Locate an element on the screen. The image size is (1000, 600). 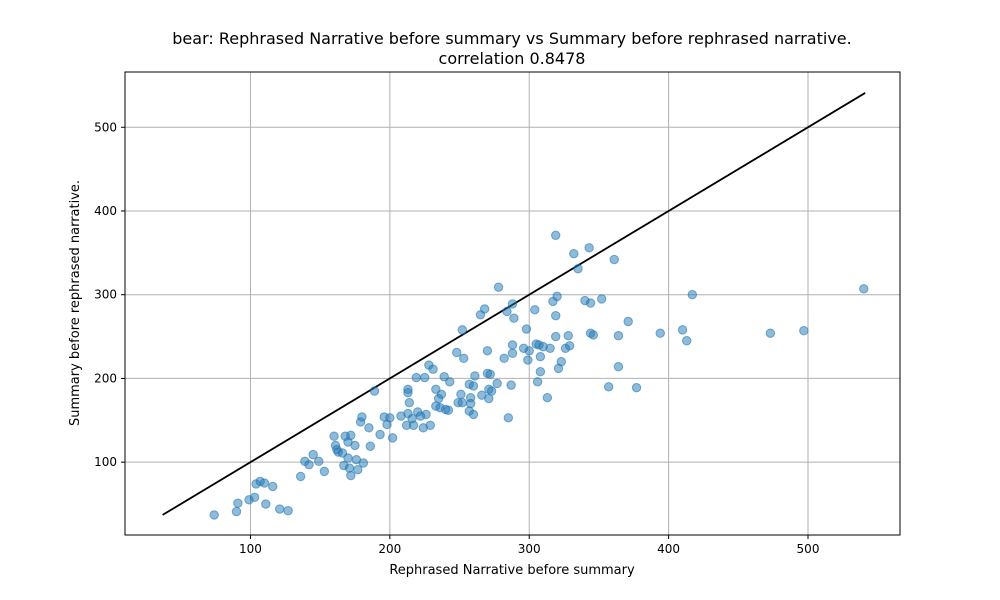
chart-subtitle: correlation 0.8478 is located at coordinates (512, 58).